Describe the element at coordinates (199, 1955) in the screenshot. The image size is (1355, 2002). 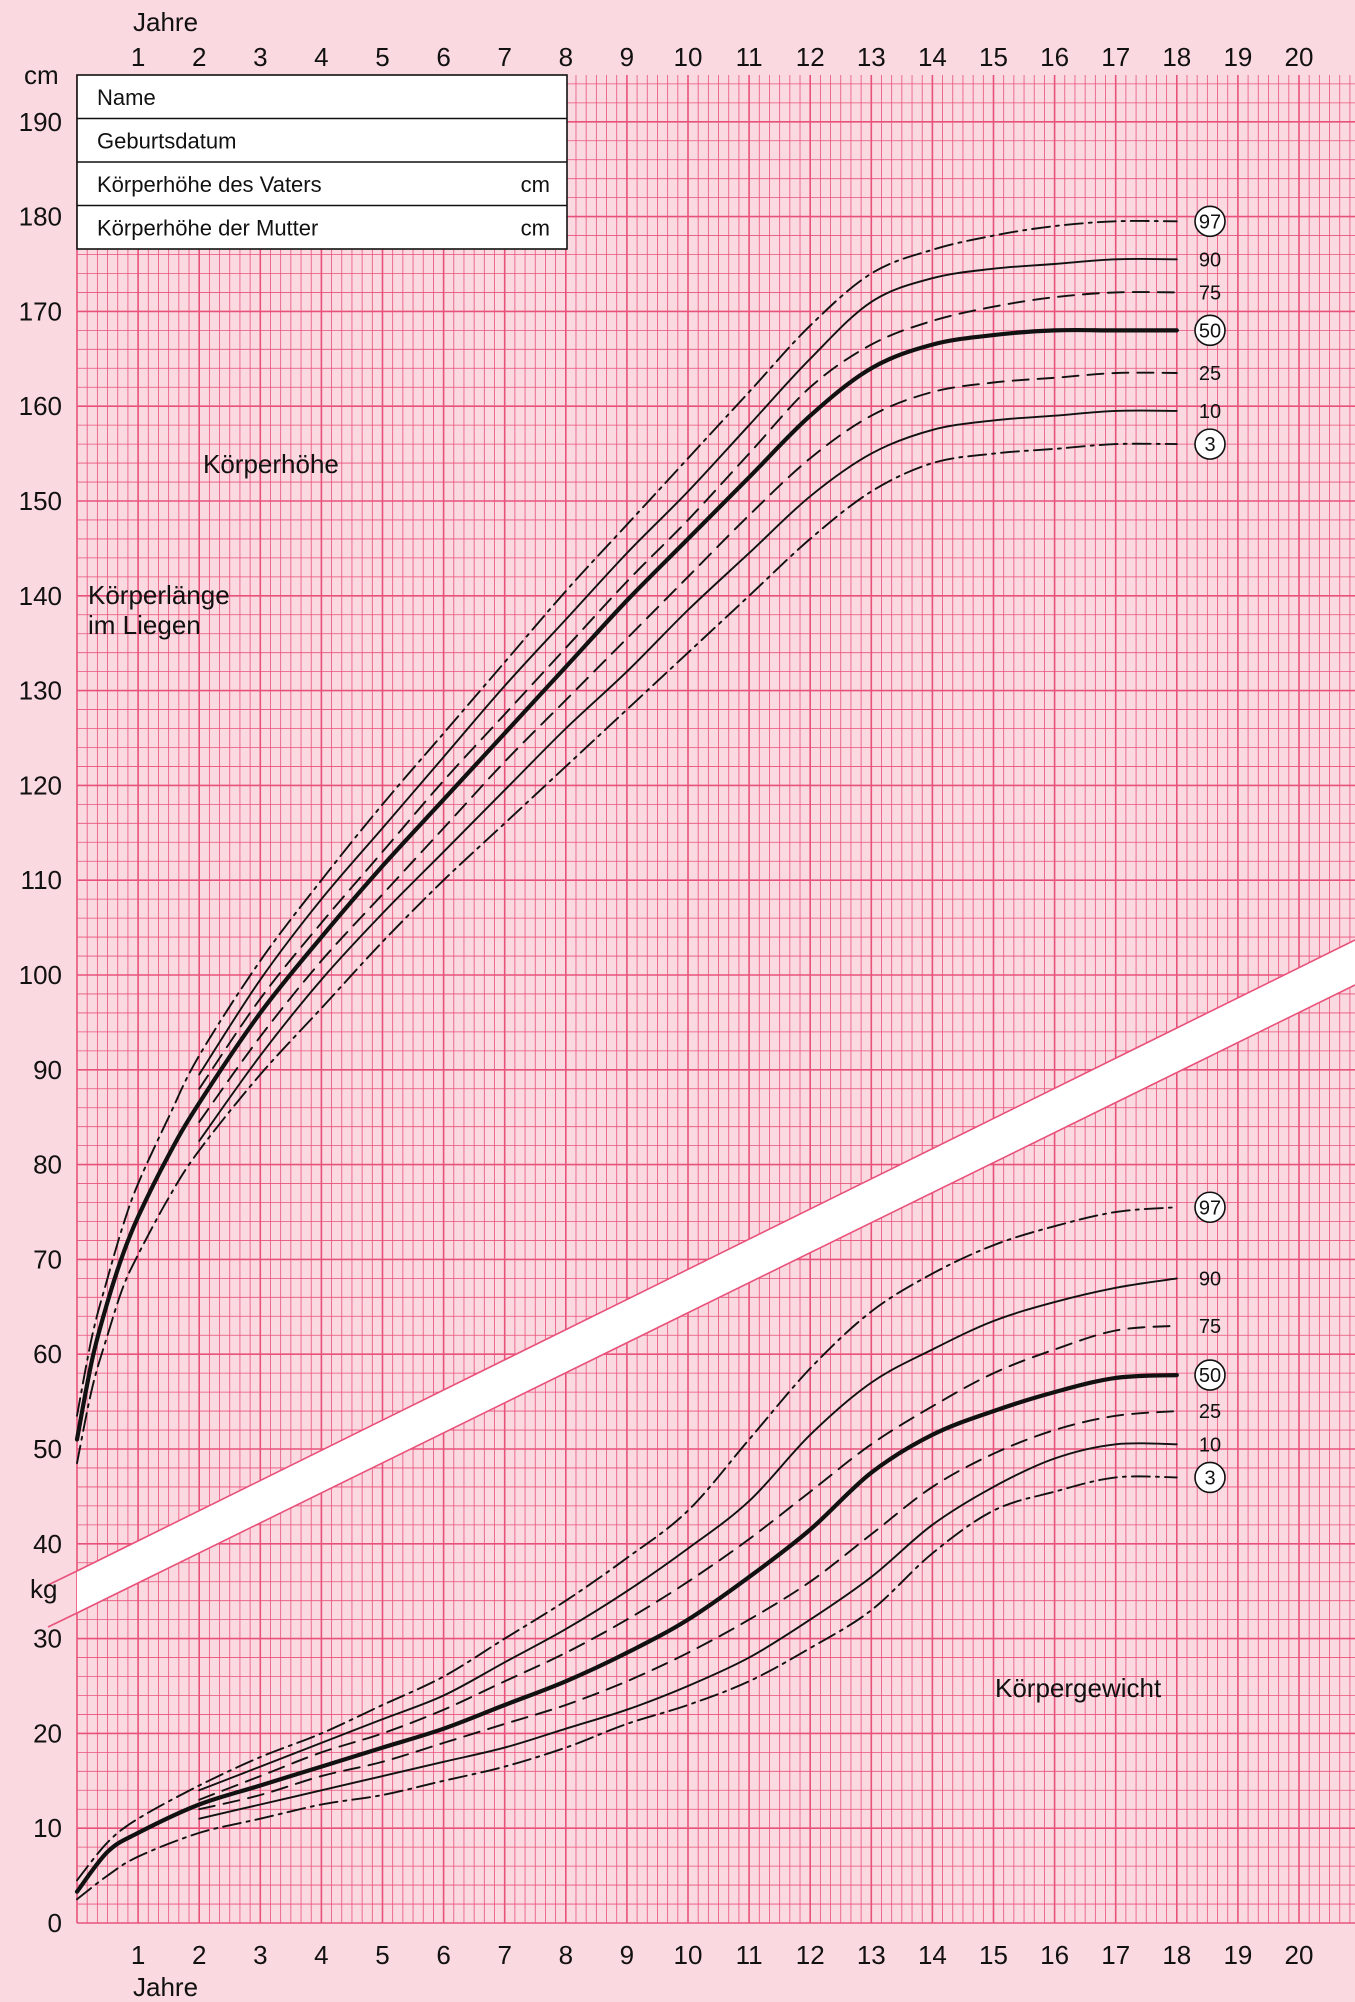
I see `x-tick-label-bottom: 2` at that location.